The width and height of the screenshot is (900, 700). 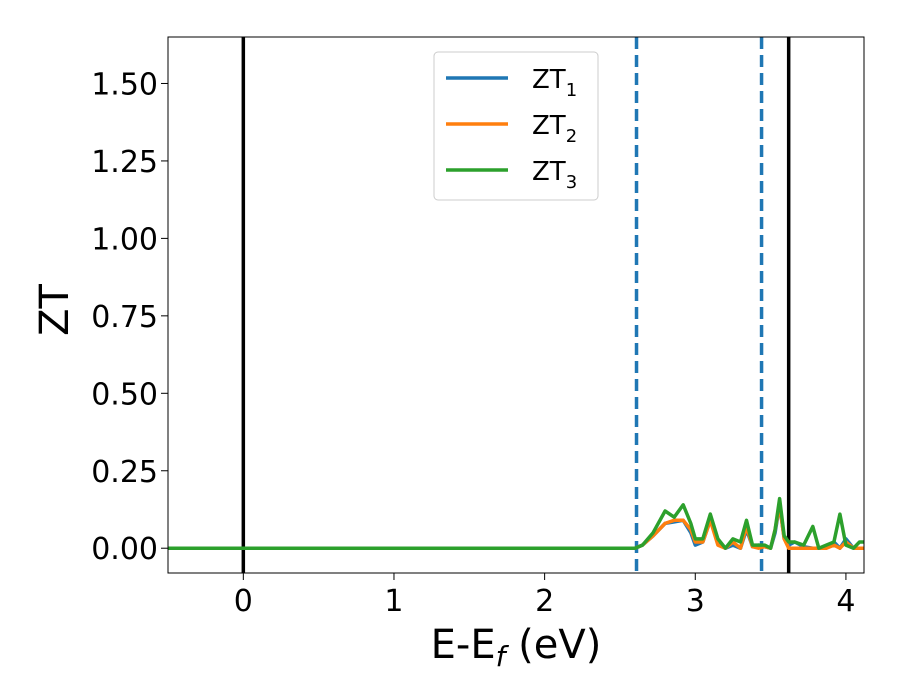 I want to click on x-axis-label: E-Ef (eV), so click(x=516, y=647).